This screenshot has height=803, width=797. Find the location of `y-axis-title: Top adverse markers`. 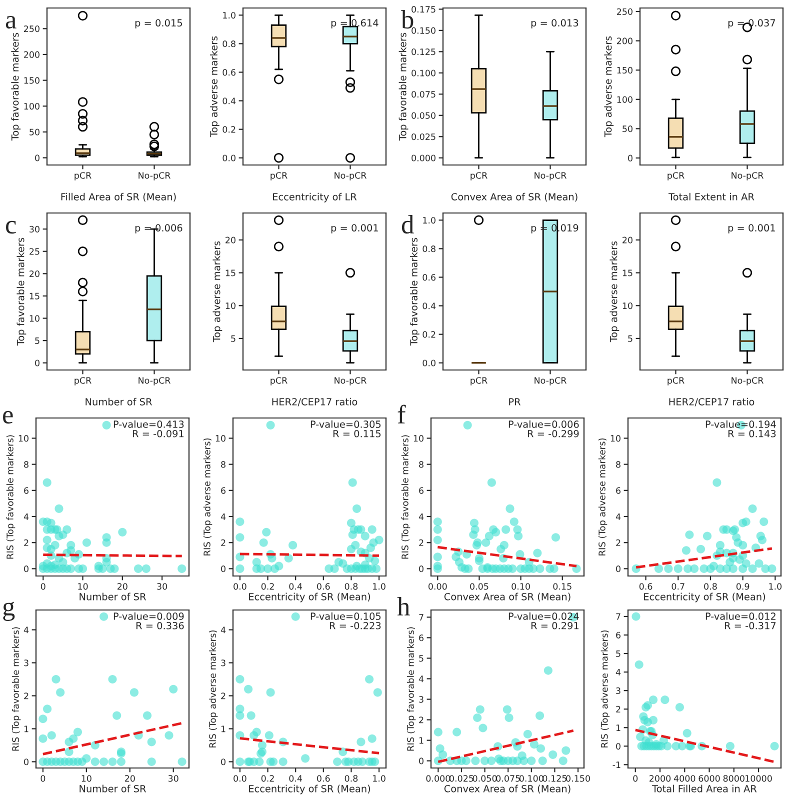

y-axis-title: Top adverse markers is located at coordinates (217, 291).